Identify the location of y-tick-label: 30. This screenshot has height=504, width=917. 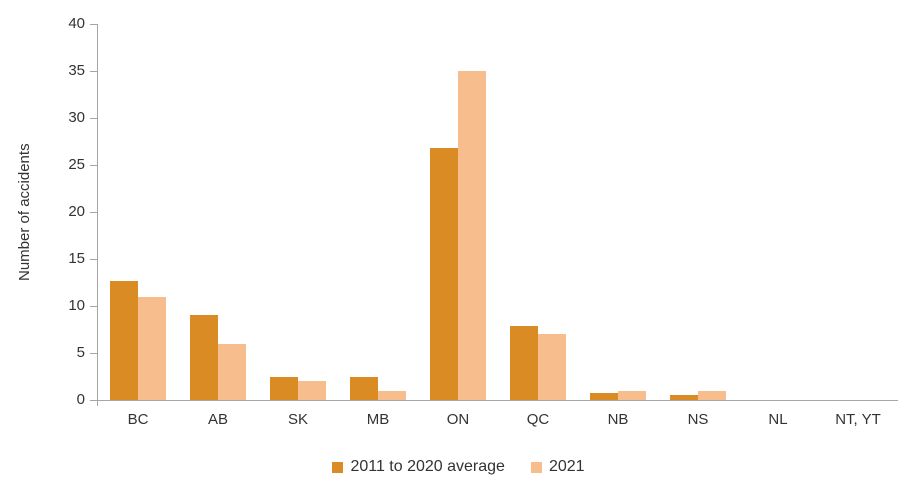
(76, 117).